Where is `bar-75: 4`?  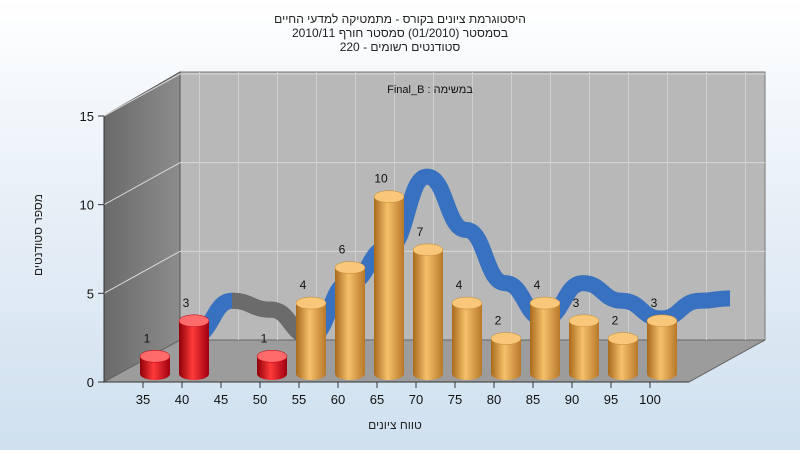
bar-75: 4 is located at coordinates (467, 329).